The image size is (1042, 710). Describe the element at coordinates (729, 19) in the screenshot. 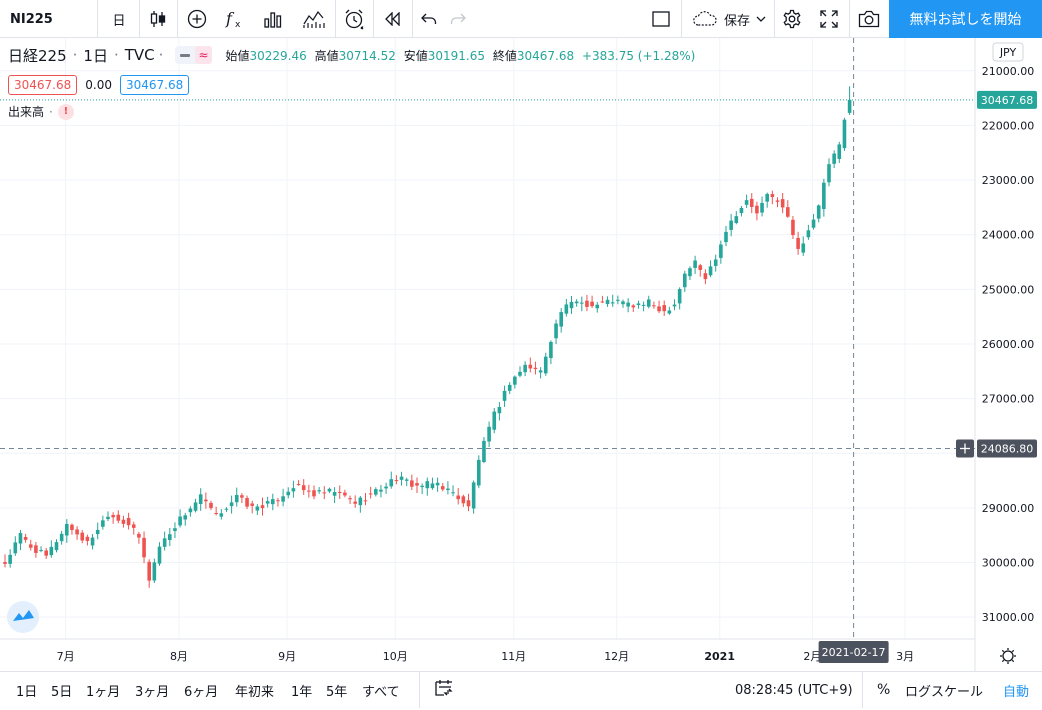

I see `save-button: 保存` at that location.